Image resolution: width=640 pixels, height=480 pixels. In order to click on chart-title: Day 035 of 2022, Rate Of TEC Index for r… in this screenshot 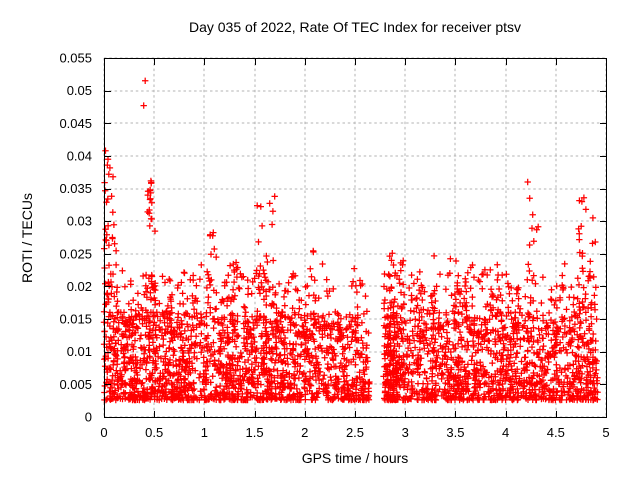, I will do `click(354, 27)`.